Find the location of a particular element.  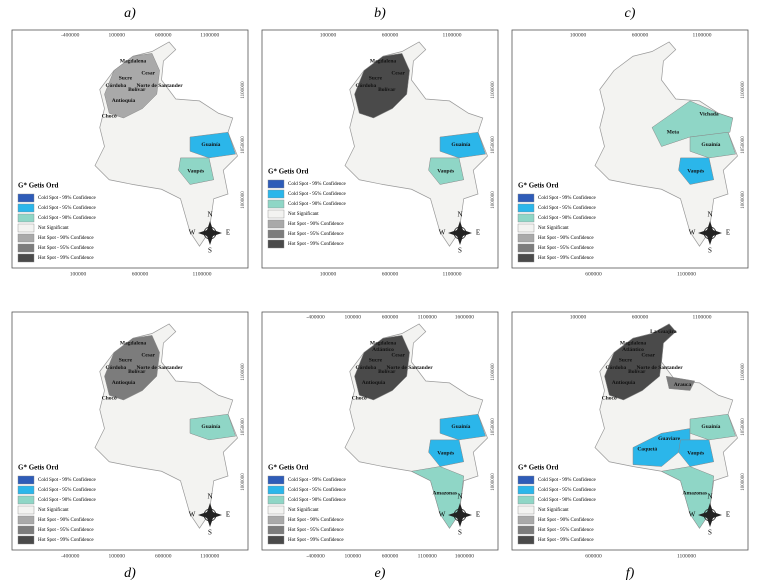

coord-label: 1600000 is located at coordinates (465, 556).